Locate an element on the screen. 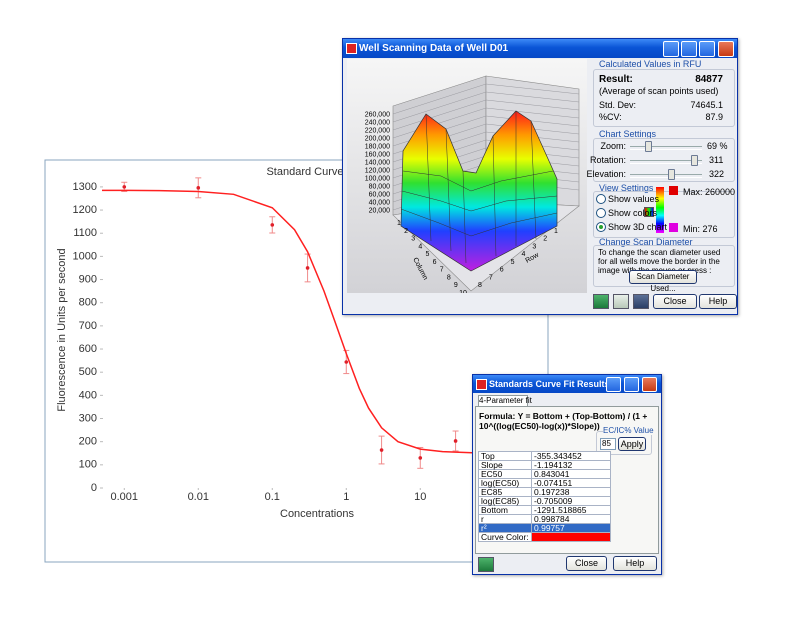  print-button is located at coordinates (621, 301).